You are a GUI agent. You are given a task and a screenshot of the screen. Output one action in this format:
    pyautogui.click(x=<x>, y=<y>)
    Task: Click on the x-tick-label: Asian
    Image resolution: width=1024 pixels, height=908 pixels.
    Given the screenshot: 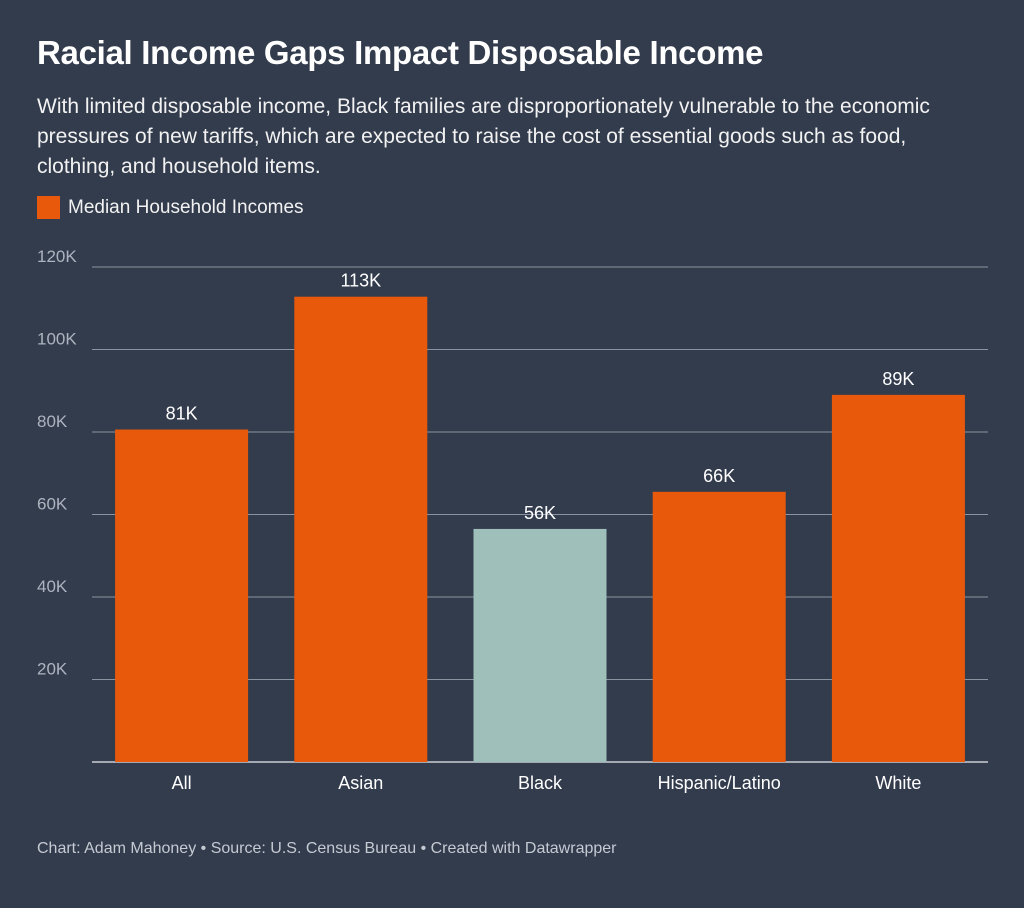 What is the action you would take?
    pyautogui.click(x=360, y=783)
    